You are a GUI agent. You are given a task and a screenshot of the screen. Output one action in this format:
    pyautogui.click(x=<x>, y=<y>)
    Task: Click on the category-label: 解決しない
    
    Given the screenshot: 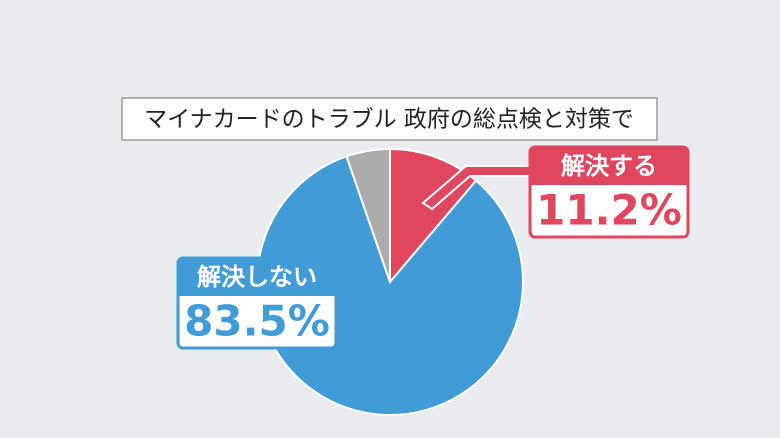 What is the action you would take?
    pyautogui.click(x=257, y=277)
    